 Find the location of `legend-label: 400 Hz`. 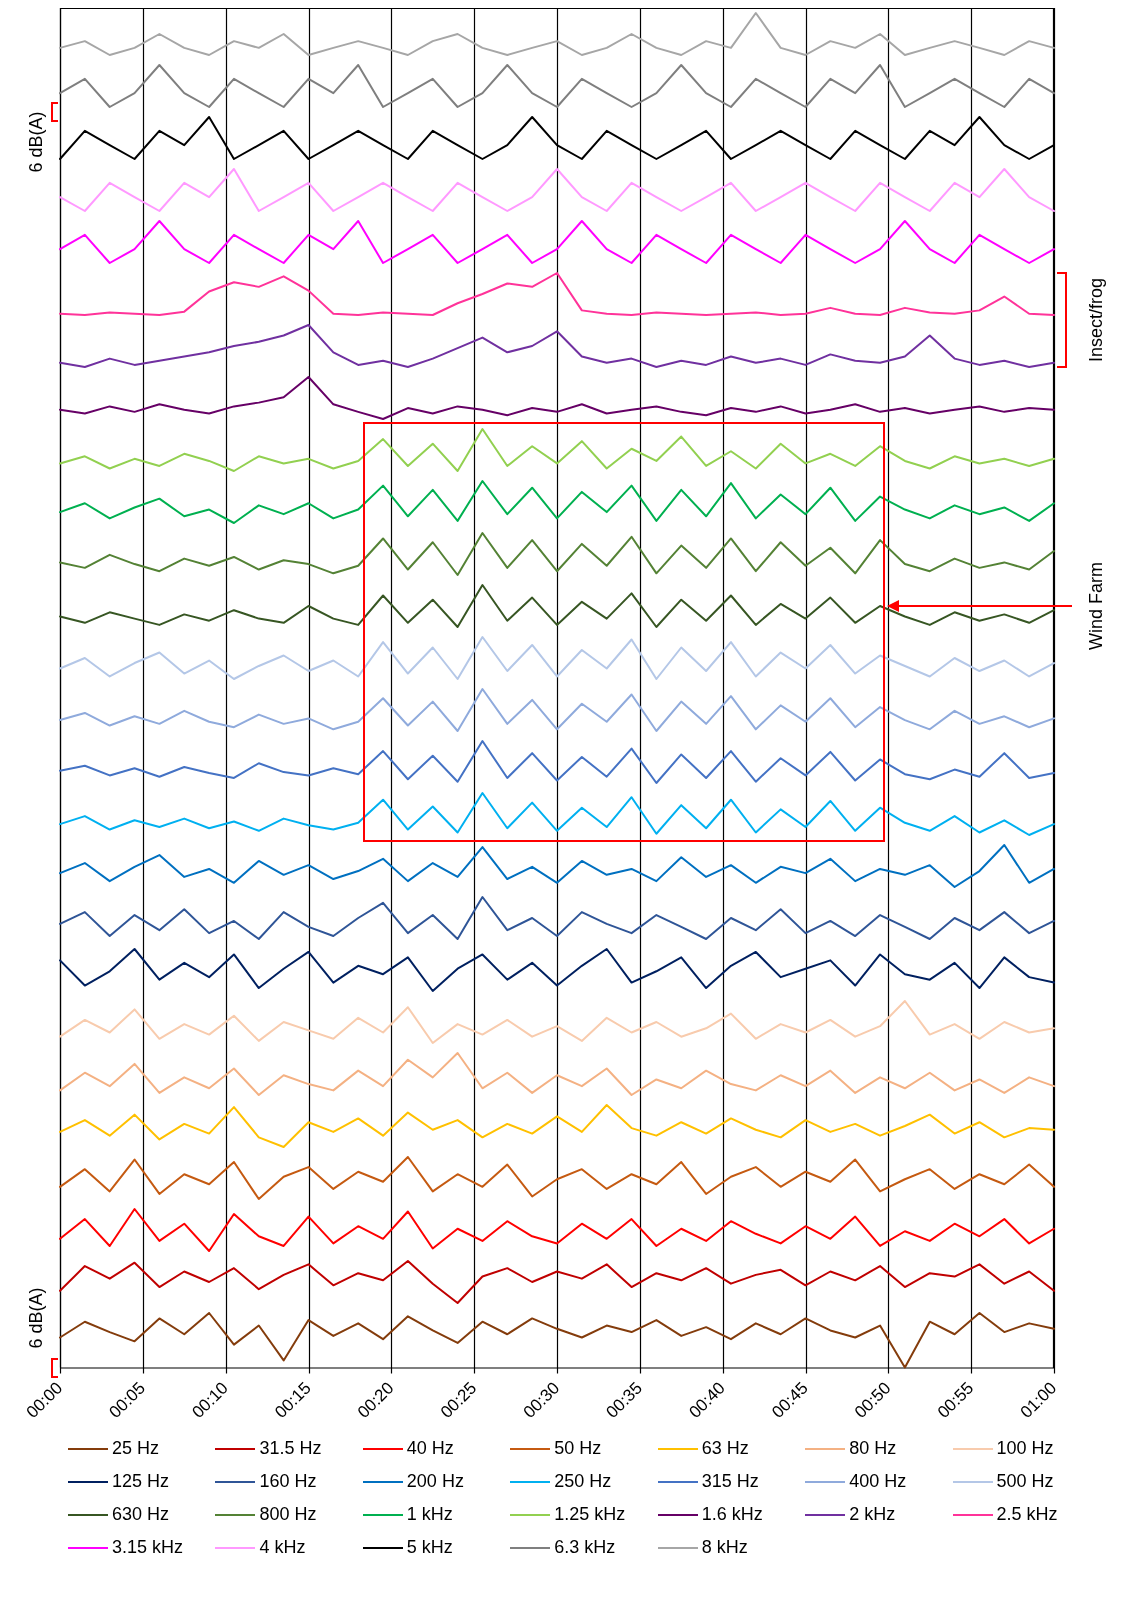

legend-label: 400 Hz is located at coordinates (878, 1481).